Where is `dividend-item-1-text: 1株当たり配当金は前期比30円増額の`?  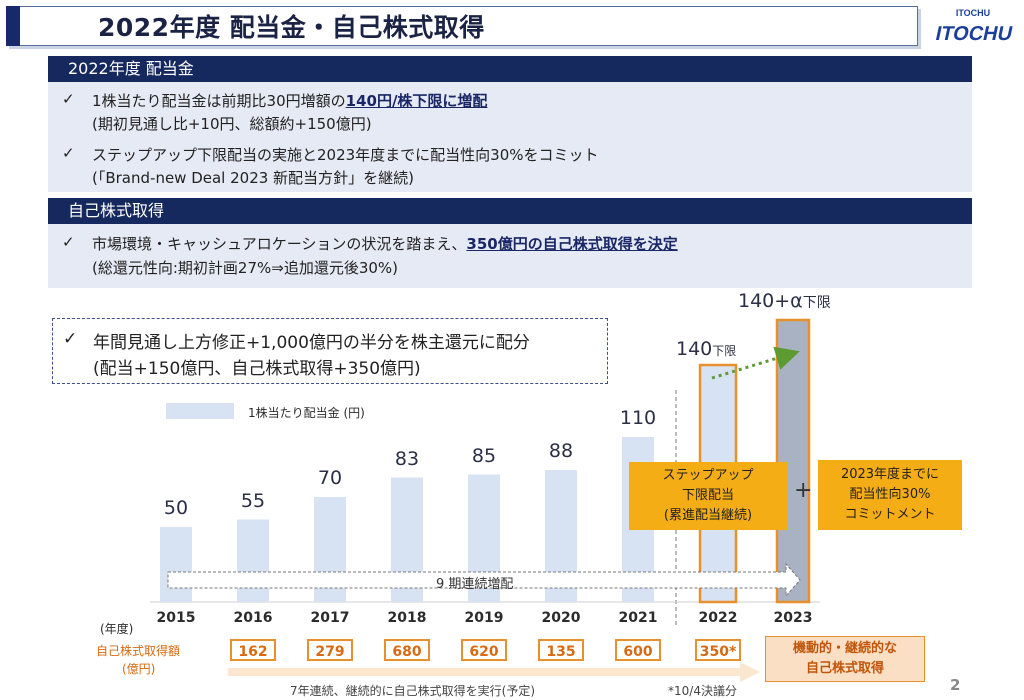 dividend-item-1-text: 1株当たり配当金は前期比30円増額の is located at coordinates (219, 101).